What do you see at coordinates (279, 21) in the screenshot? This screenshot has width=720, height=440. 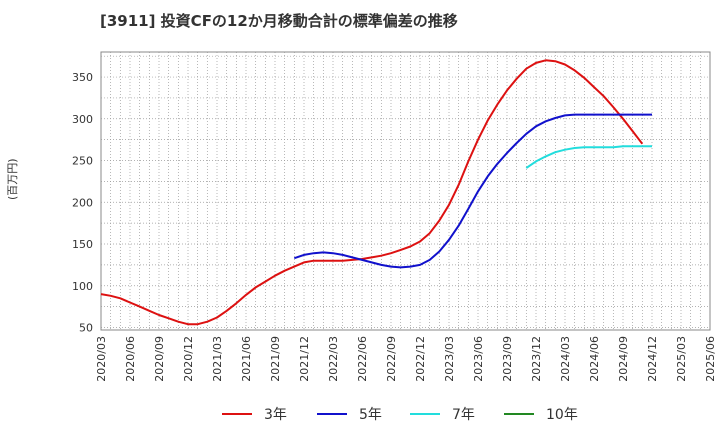 I see `chart-title: [3911] 投資CFの12か月移動合計の標準偏差の推移` at bounding box center [279, 21].